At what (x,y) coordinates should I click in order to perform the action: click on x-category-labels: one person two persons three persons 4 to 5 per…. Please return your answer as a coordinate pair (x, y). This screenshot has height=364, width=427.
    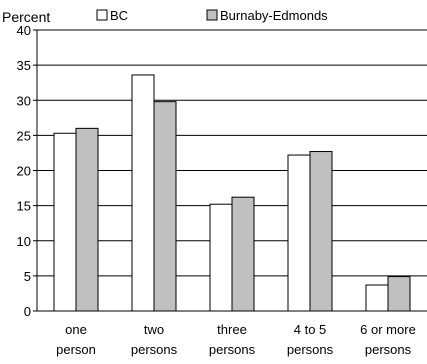
    Looking at the image, I should click on (236, 339).